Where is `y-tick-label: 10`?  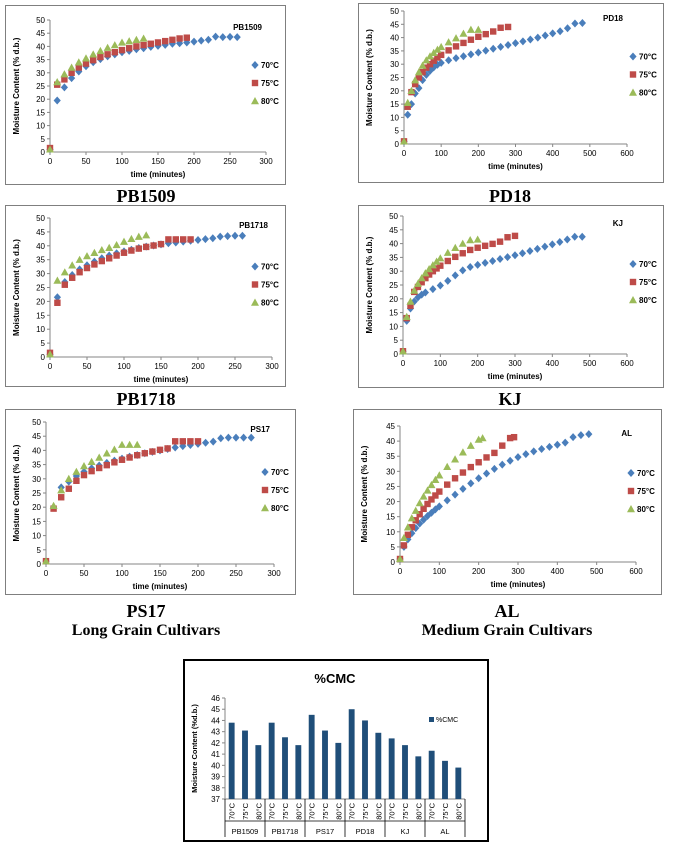
y-tick-label: 10 is located at coordinates (36, 536).